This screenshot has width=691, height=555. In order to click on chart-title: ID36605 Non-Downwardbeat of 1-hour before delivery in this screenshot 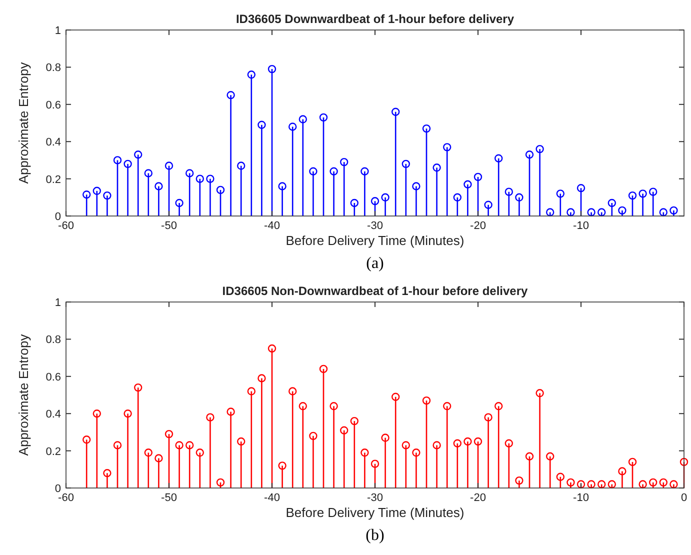, I will do `click(375, 291)`.